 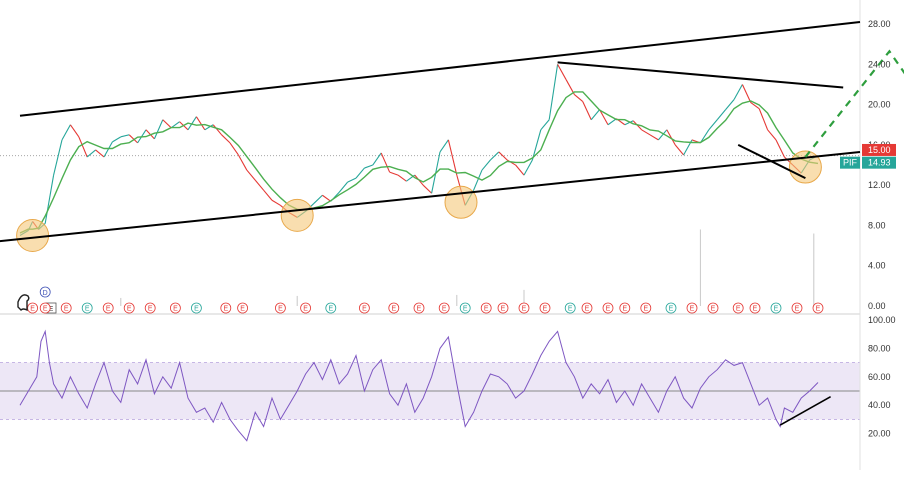 I want to click on price-tags: 15.00 PIF 14.93, so click(x=868, y=156).